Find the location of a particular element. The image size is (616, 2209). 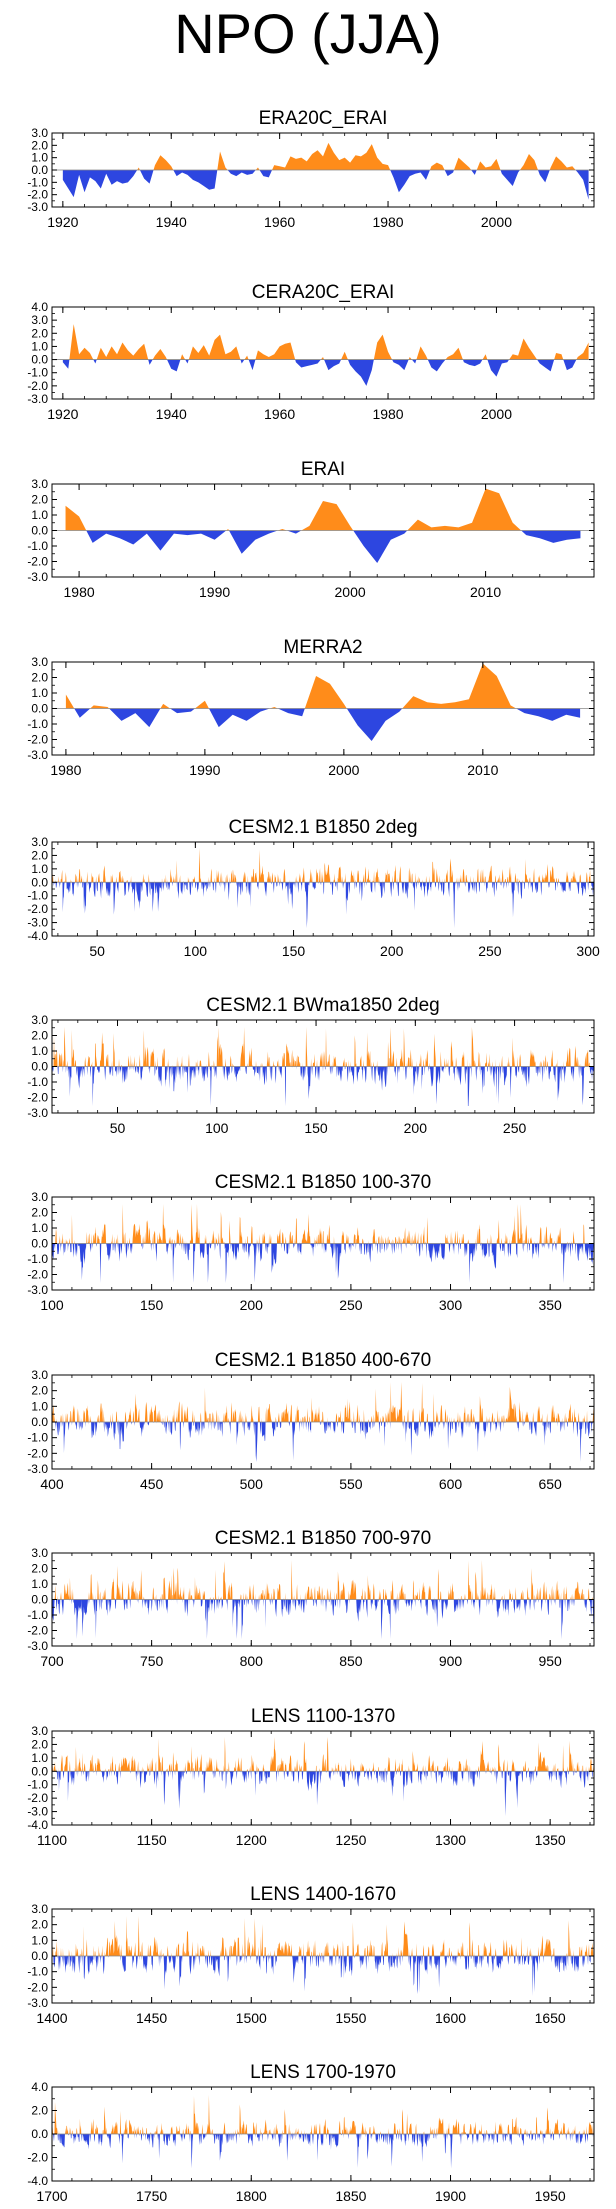

chart-title: CESM2.1 B1850 700-970 is located at coordinates (323, 1538).